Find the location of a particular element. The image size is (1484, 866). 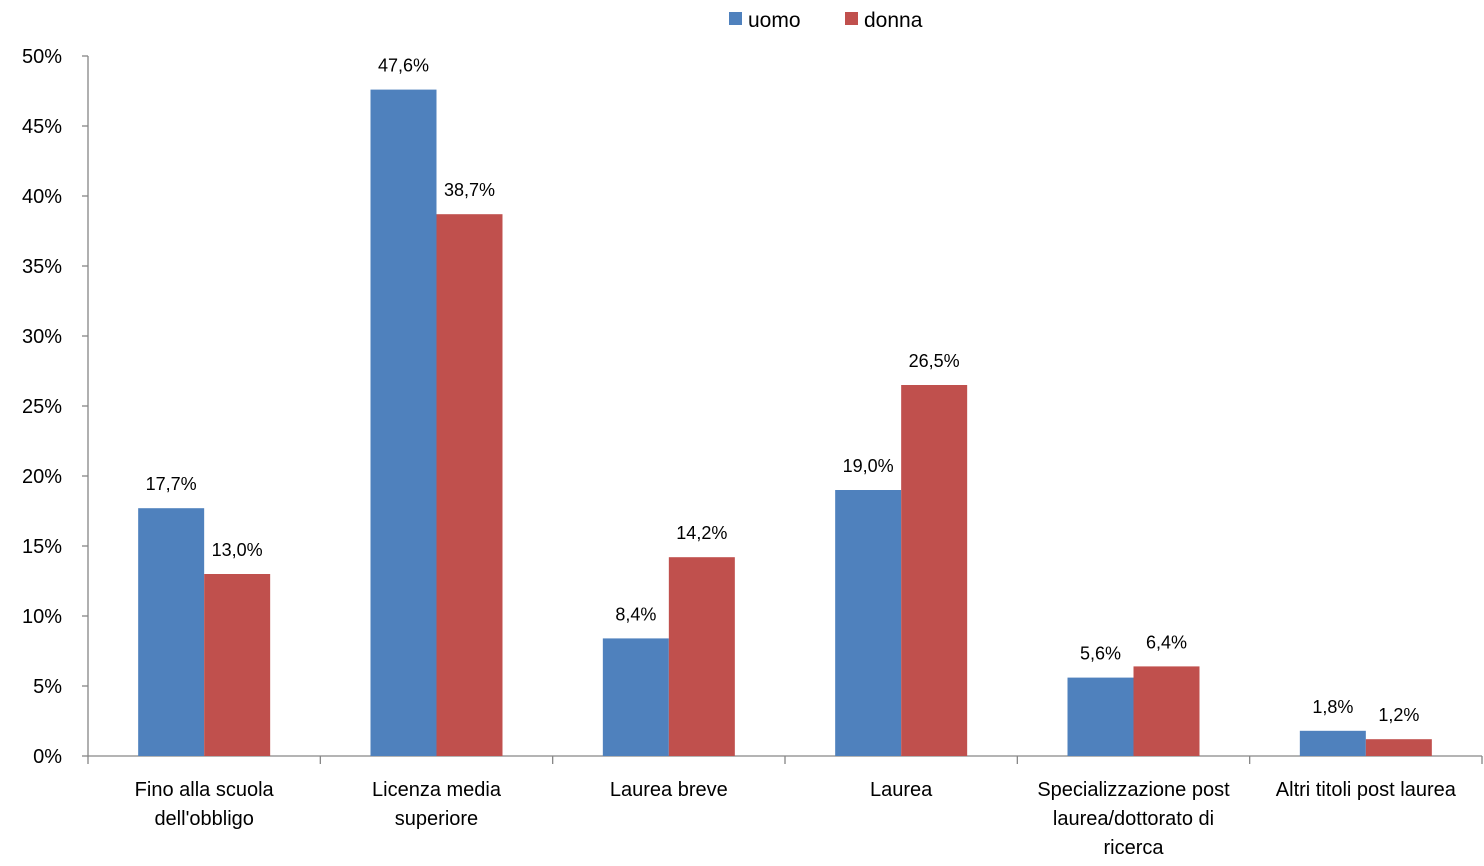

y-tick-label: 35% is located at coordinates (42, 267).